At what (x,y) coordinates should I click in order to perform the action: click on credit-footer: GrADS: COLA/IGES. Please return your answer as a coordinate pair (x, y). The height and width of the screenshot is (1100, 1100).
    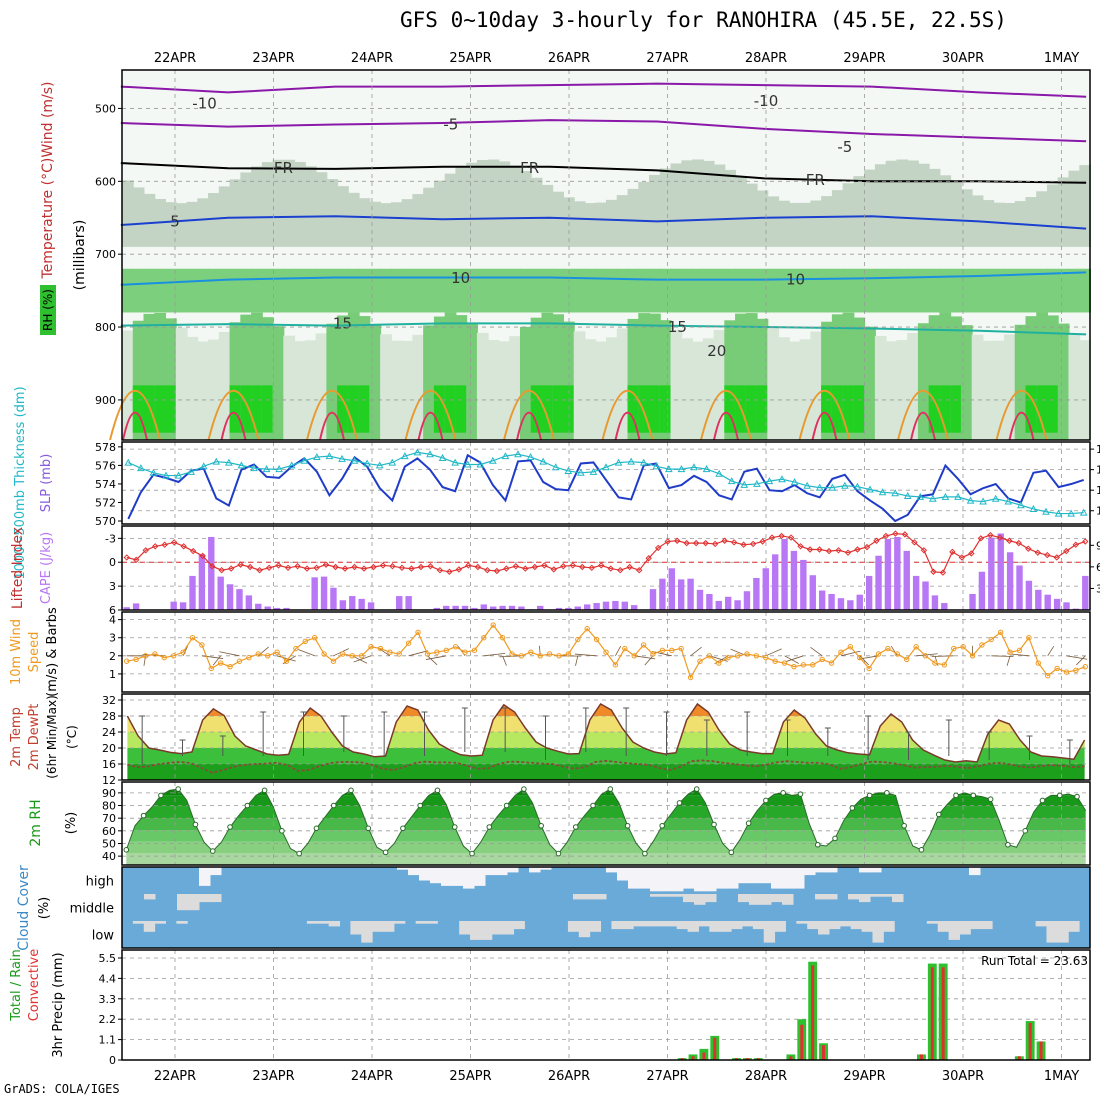
    Looking at the image, I should click on (62, 1089).